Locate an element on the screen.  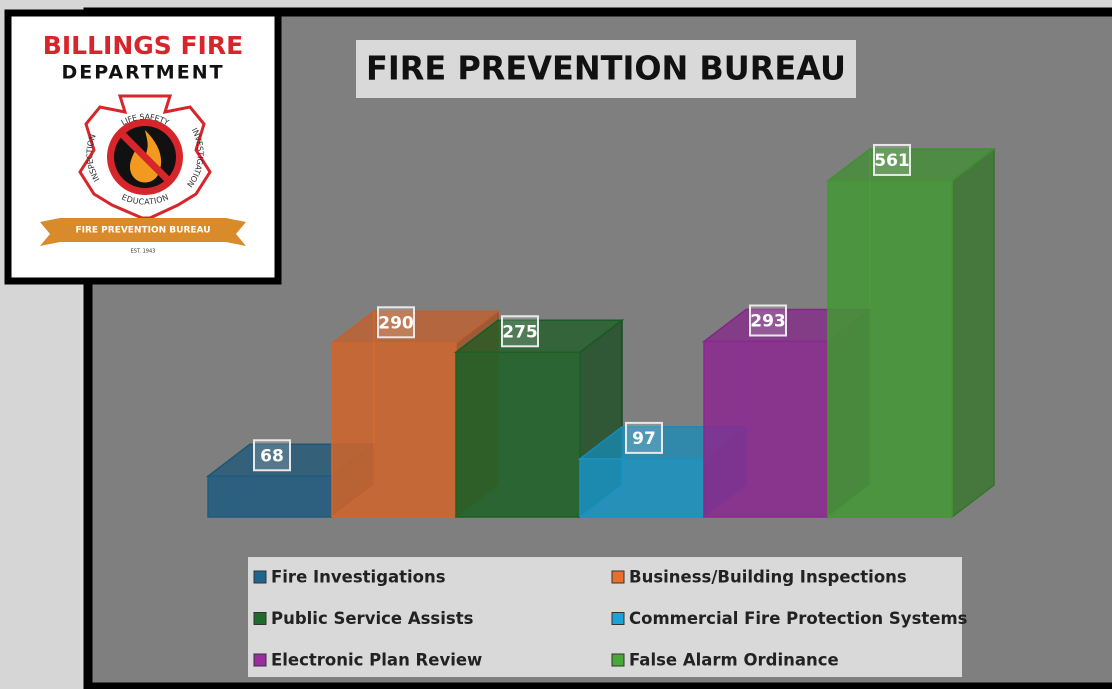
value-label: 275 is located at coordinates (520, 332).